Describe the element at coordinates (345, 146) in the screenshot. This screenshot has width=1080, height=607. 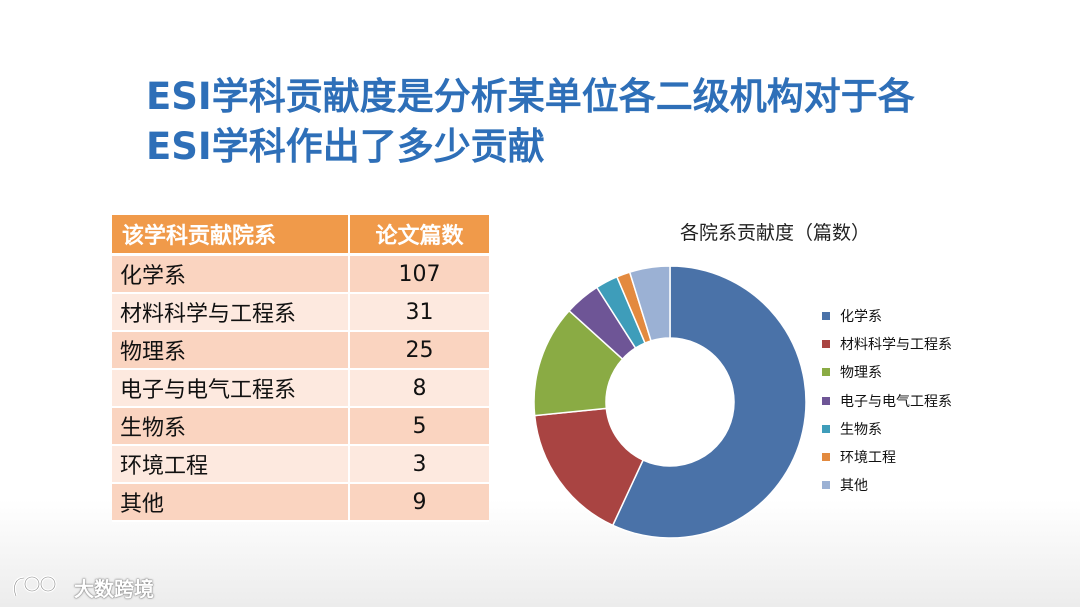
I see `slide-title-line-2: ESI学科作出了多少贡献` at that location.